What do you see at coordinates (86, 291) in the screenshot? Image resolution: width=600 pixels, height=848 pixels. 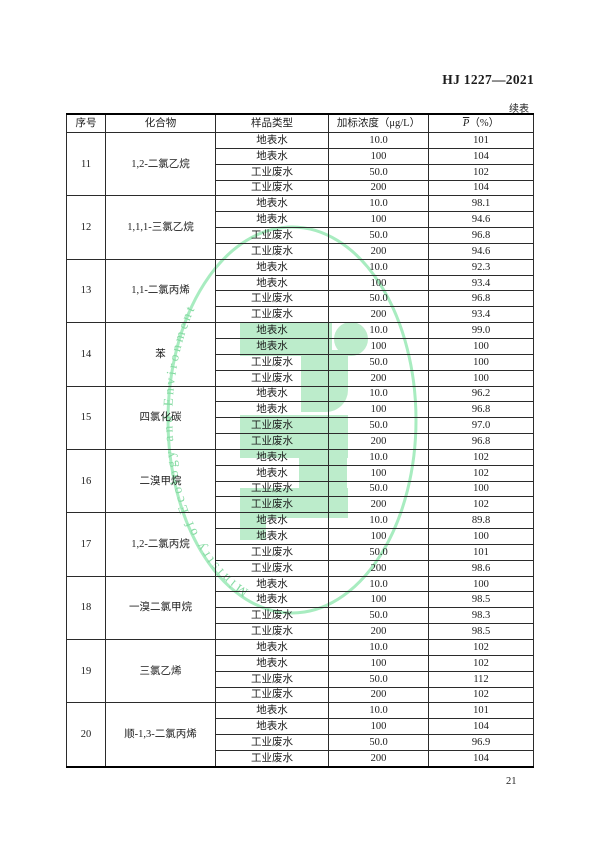 I see `row-index-cell: 13` at bounding box center [86, 291].